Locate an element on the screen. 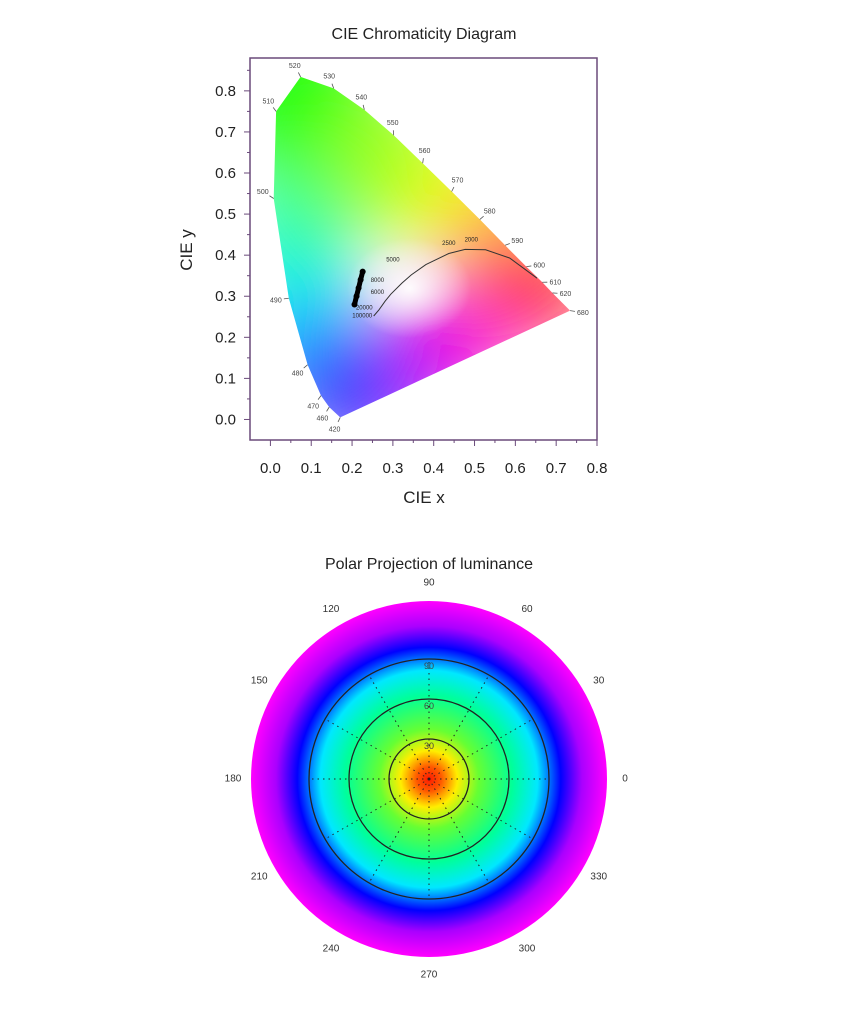 This screenshot has height=1020, width=850. wavelength-label: 420 is located at coordinates (335, 430).